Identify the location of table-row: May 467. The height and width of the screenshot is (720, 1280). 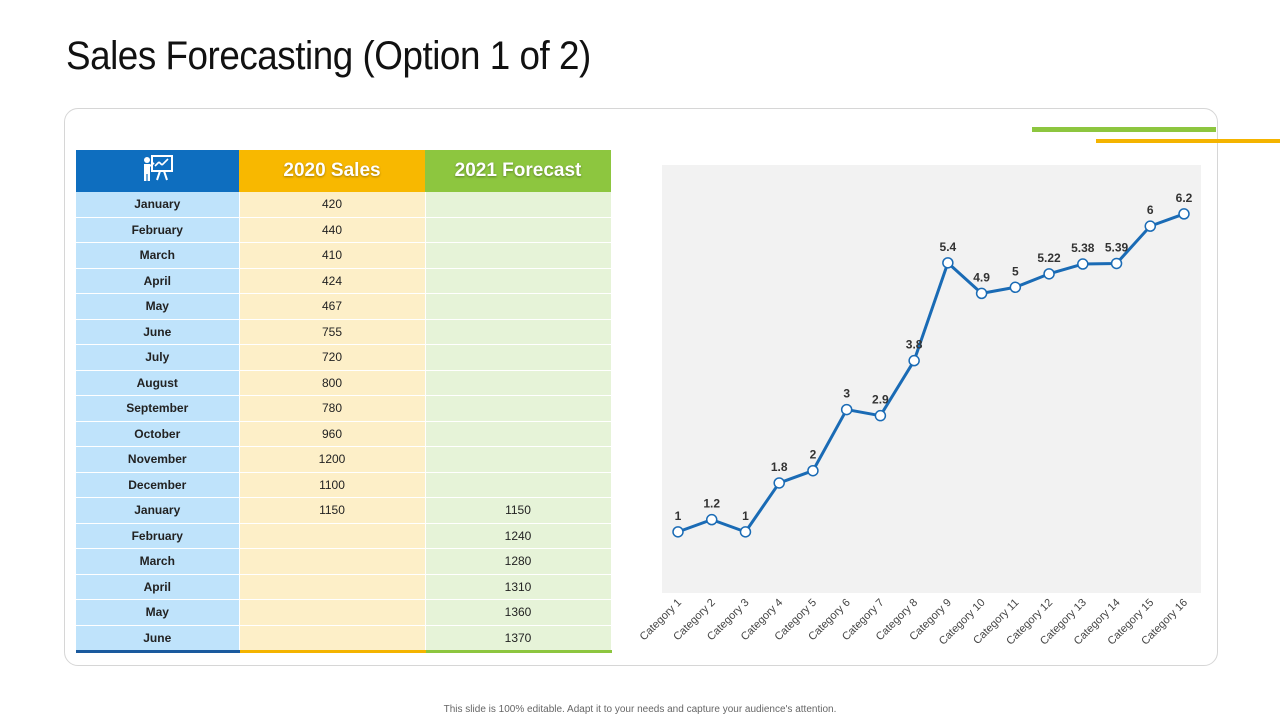
(344, 306).